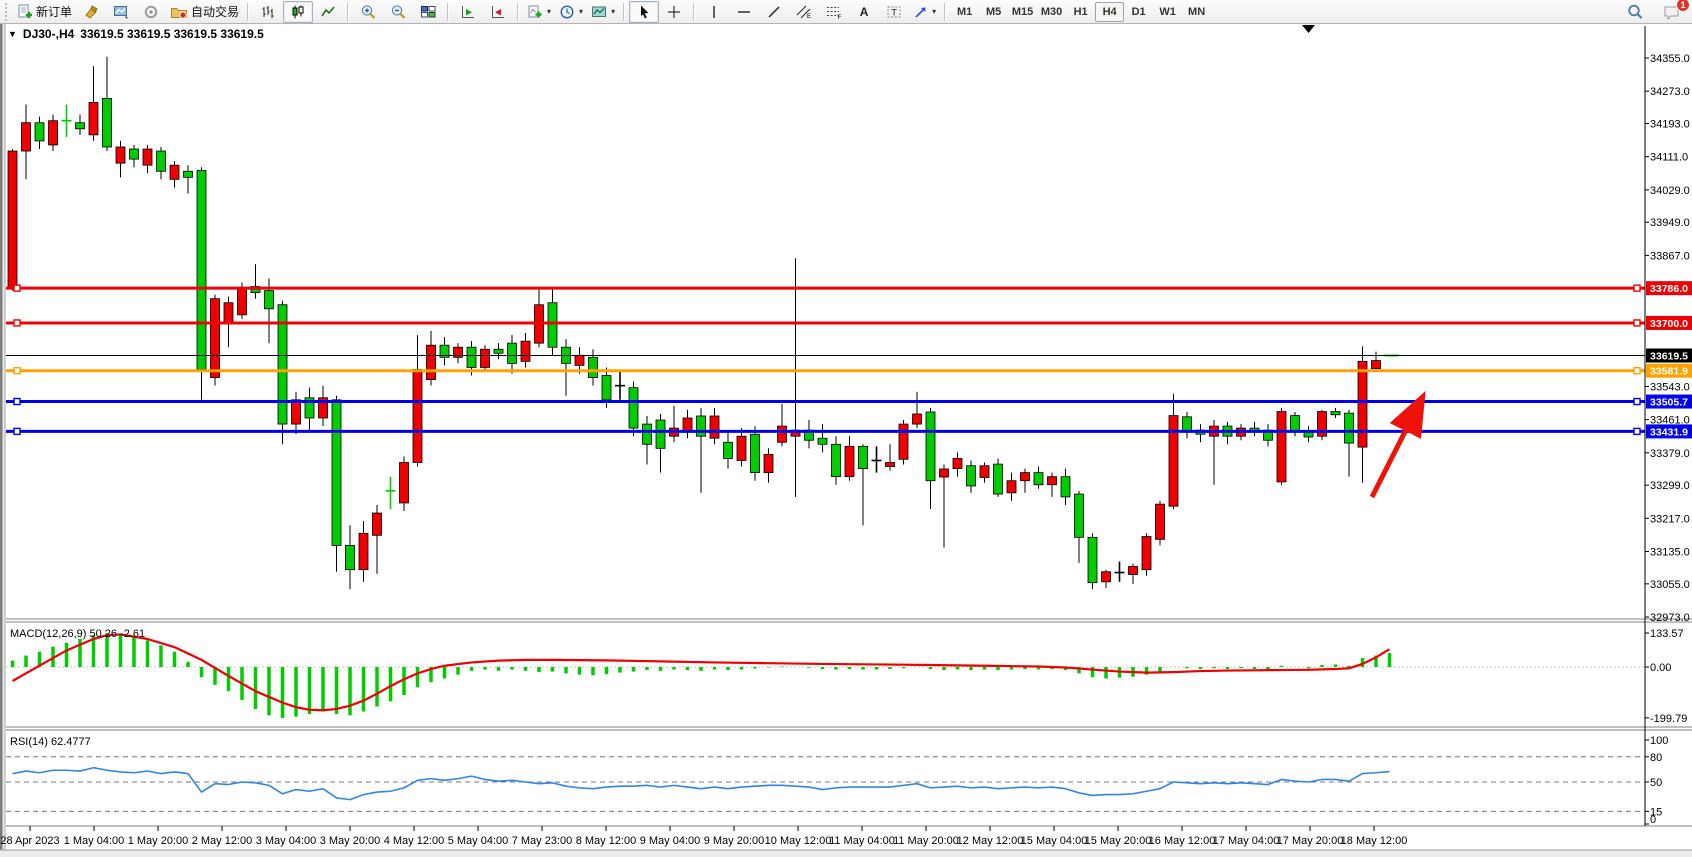 The width and height of the screenshot is (1692, 857). Describe the element at coordinates (1197, 11) in the screenshot. I see `timeframe-mn: MN` at that location.